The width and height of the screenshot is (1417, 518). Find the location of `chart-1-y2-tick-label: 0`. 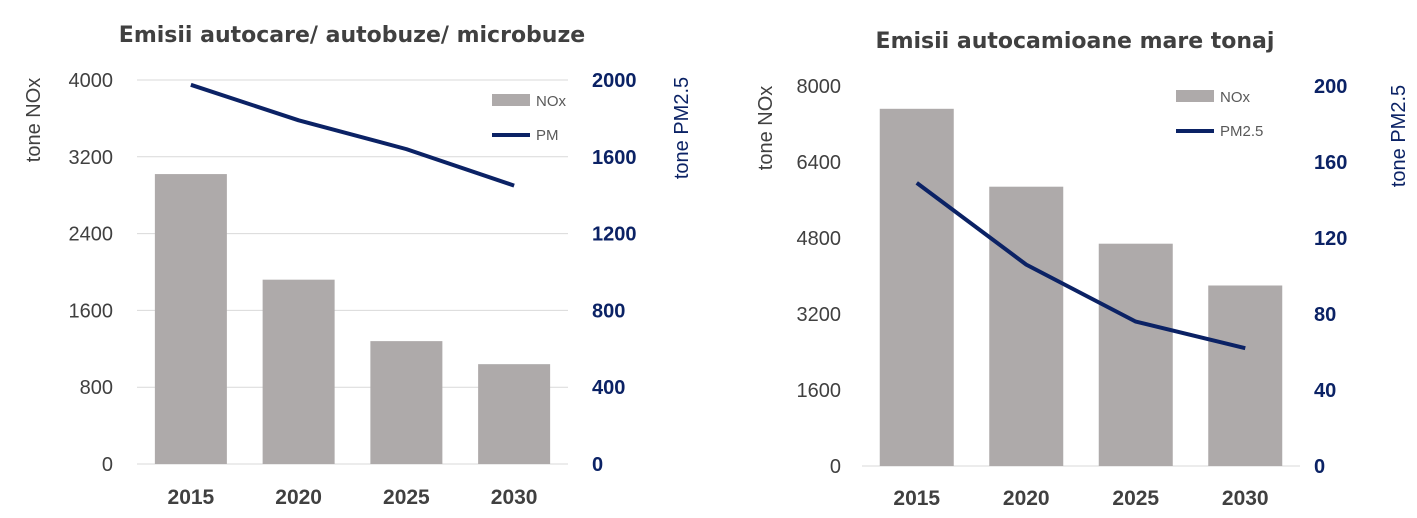

chart-1-y2-tick-label: 0 is located at coordinates (597, 465).